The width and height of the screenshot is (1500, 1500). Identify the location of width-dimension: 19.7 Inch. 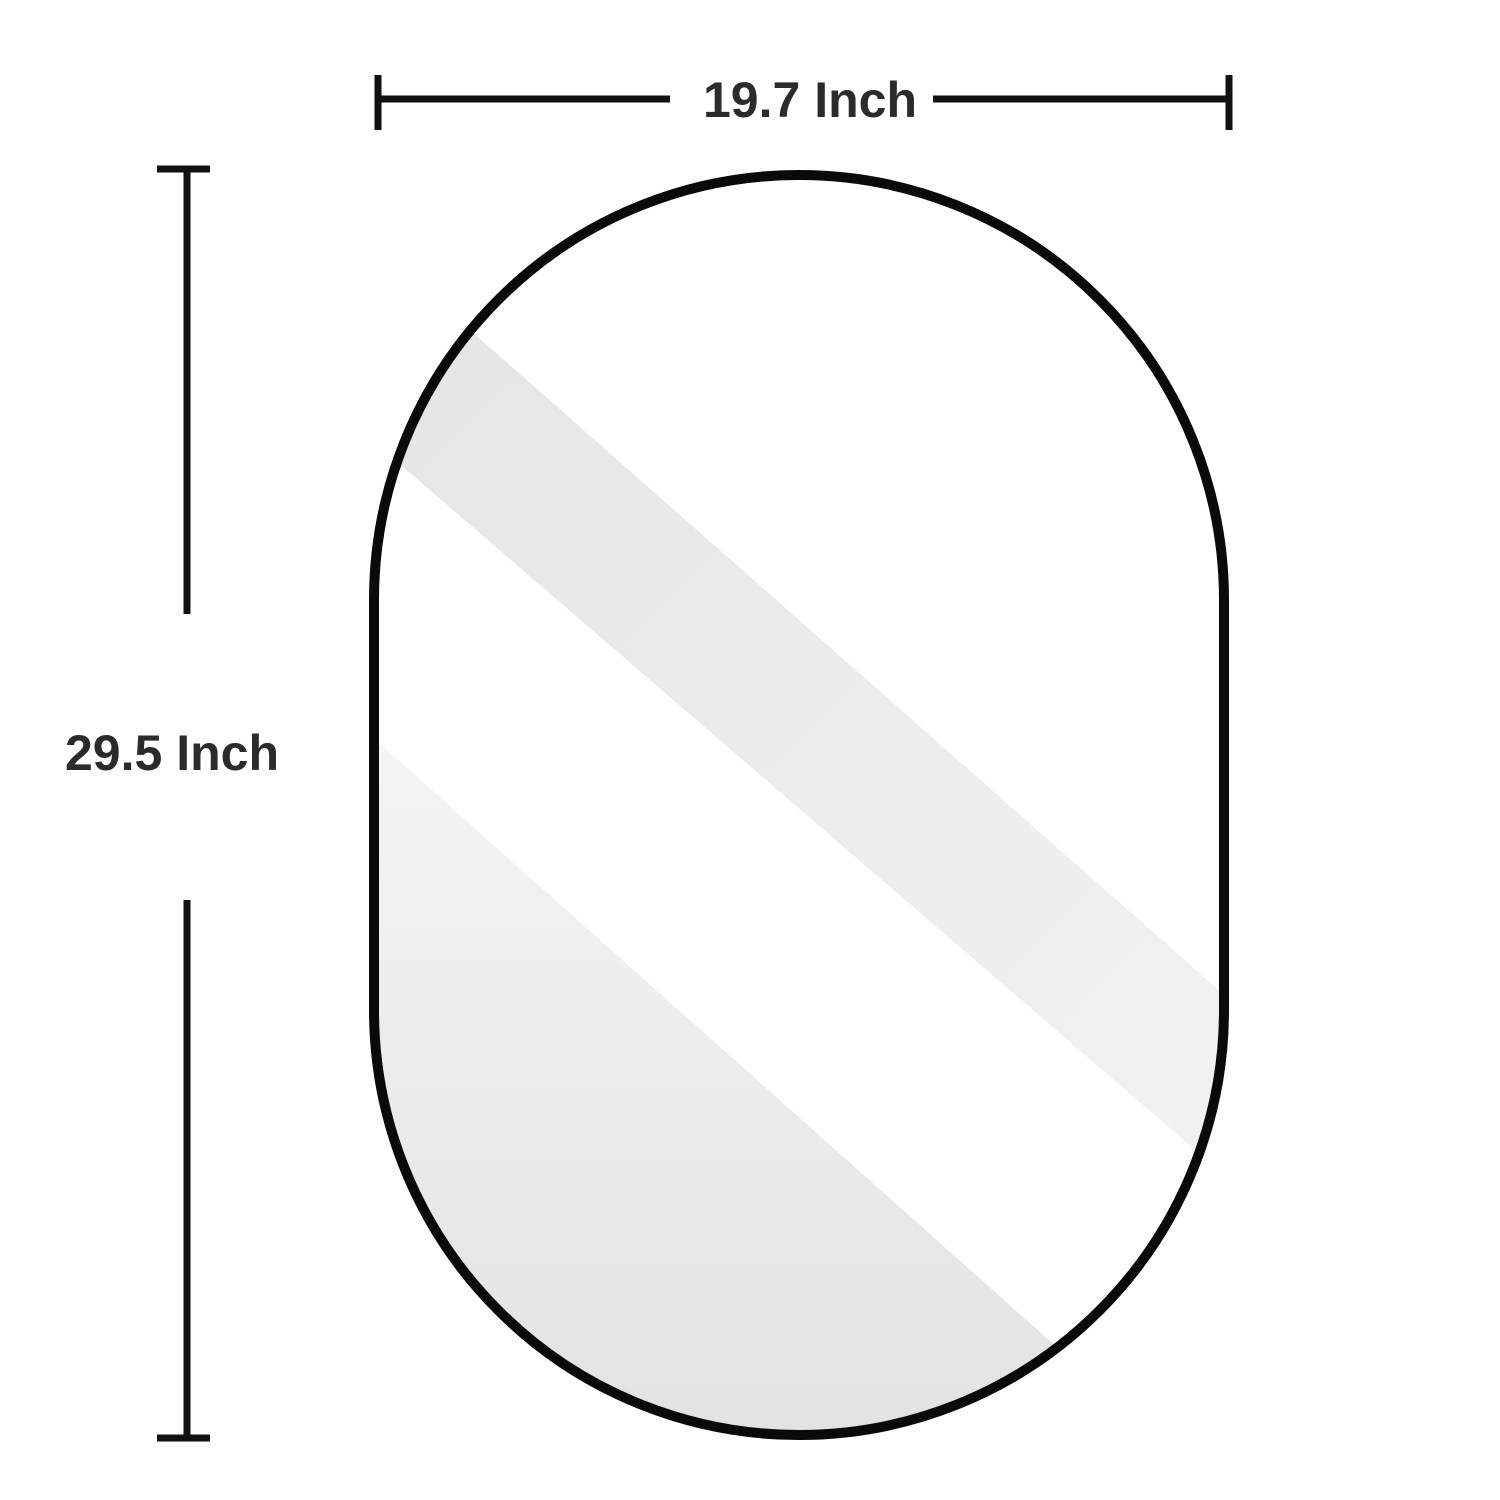
(803, 101).